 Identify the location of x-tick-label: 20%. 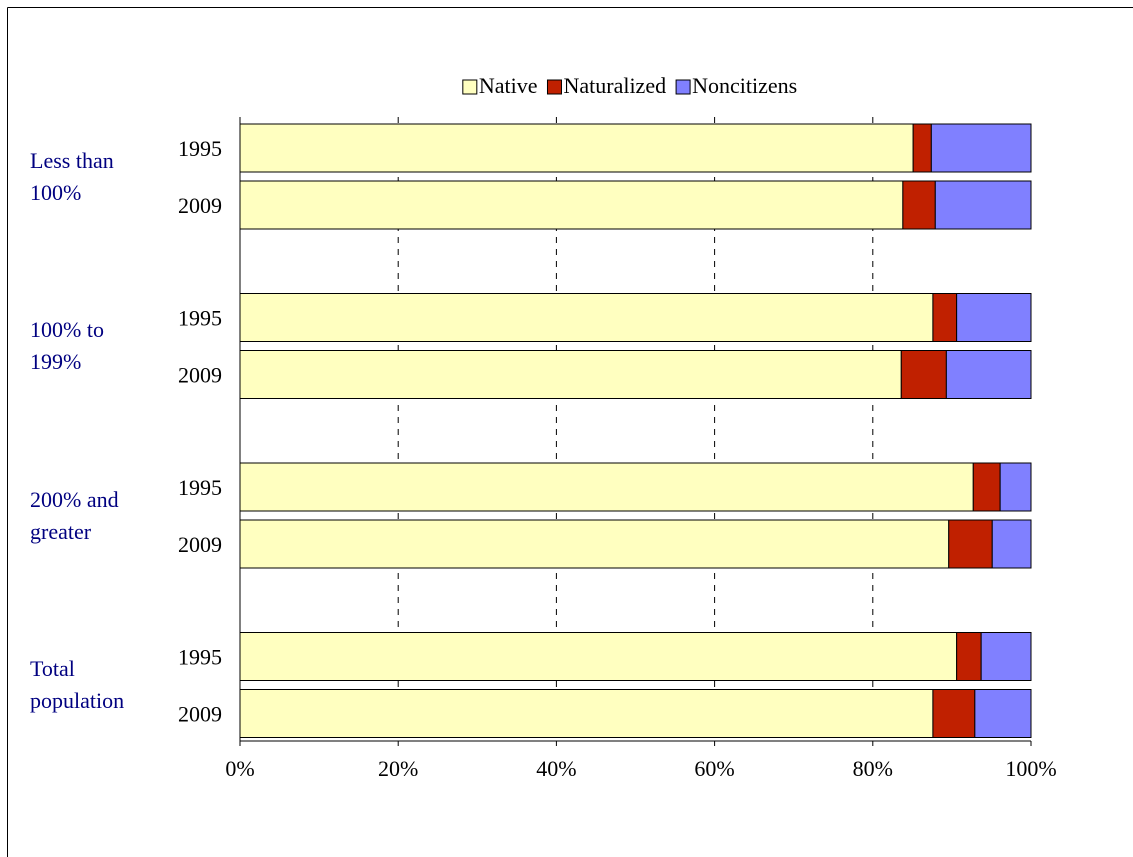
(398, 768).